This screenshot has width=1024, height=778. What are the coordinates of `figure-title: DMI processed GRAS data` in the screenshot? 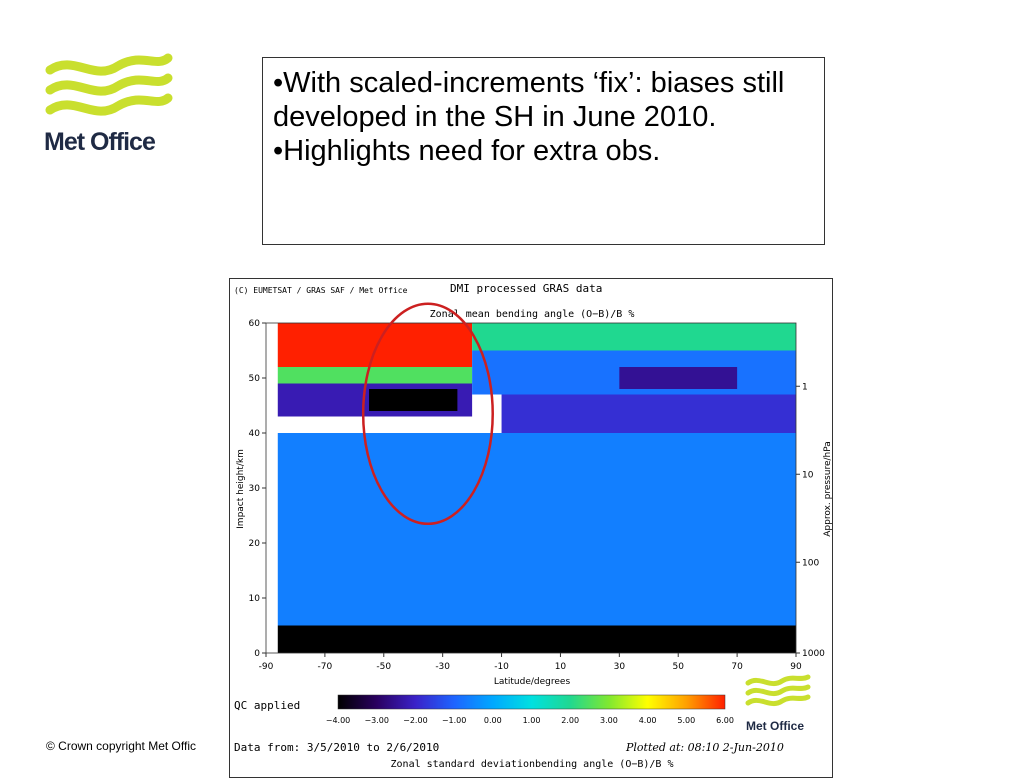 It's located at (526, 288).